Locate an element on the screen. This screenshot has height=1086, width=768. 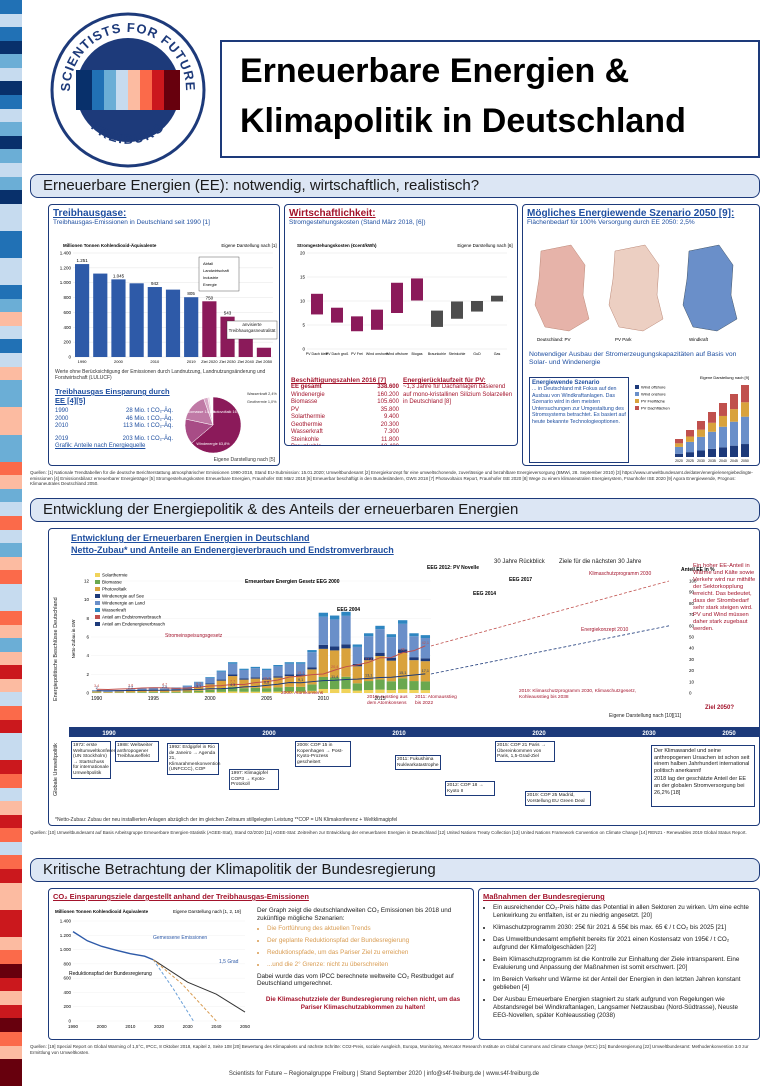
ghg-y-tick: 1.400 is located at coordinates (66, 253).